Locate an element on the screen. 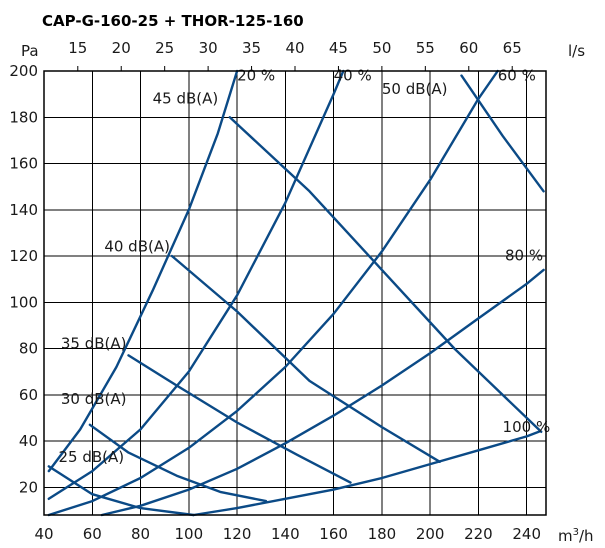 This screenshot has height=548, width=605. x-tick-label: 100 is located at coordinates (188, 534).